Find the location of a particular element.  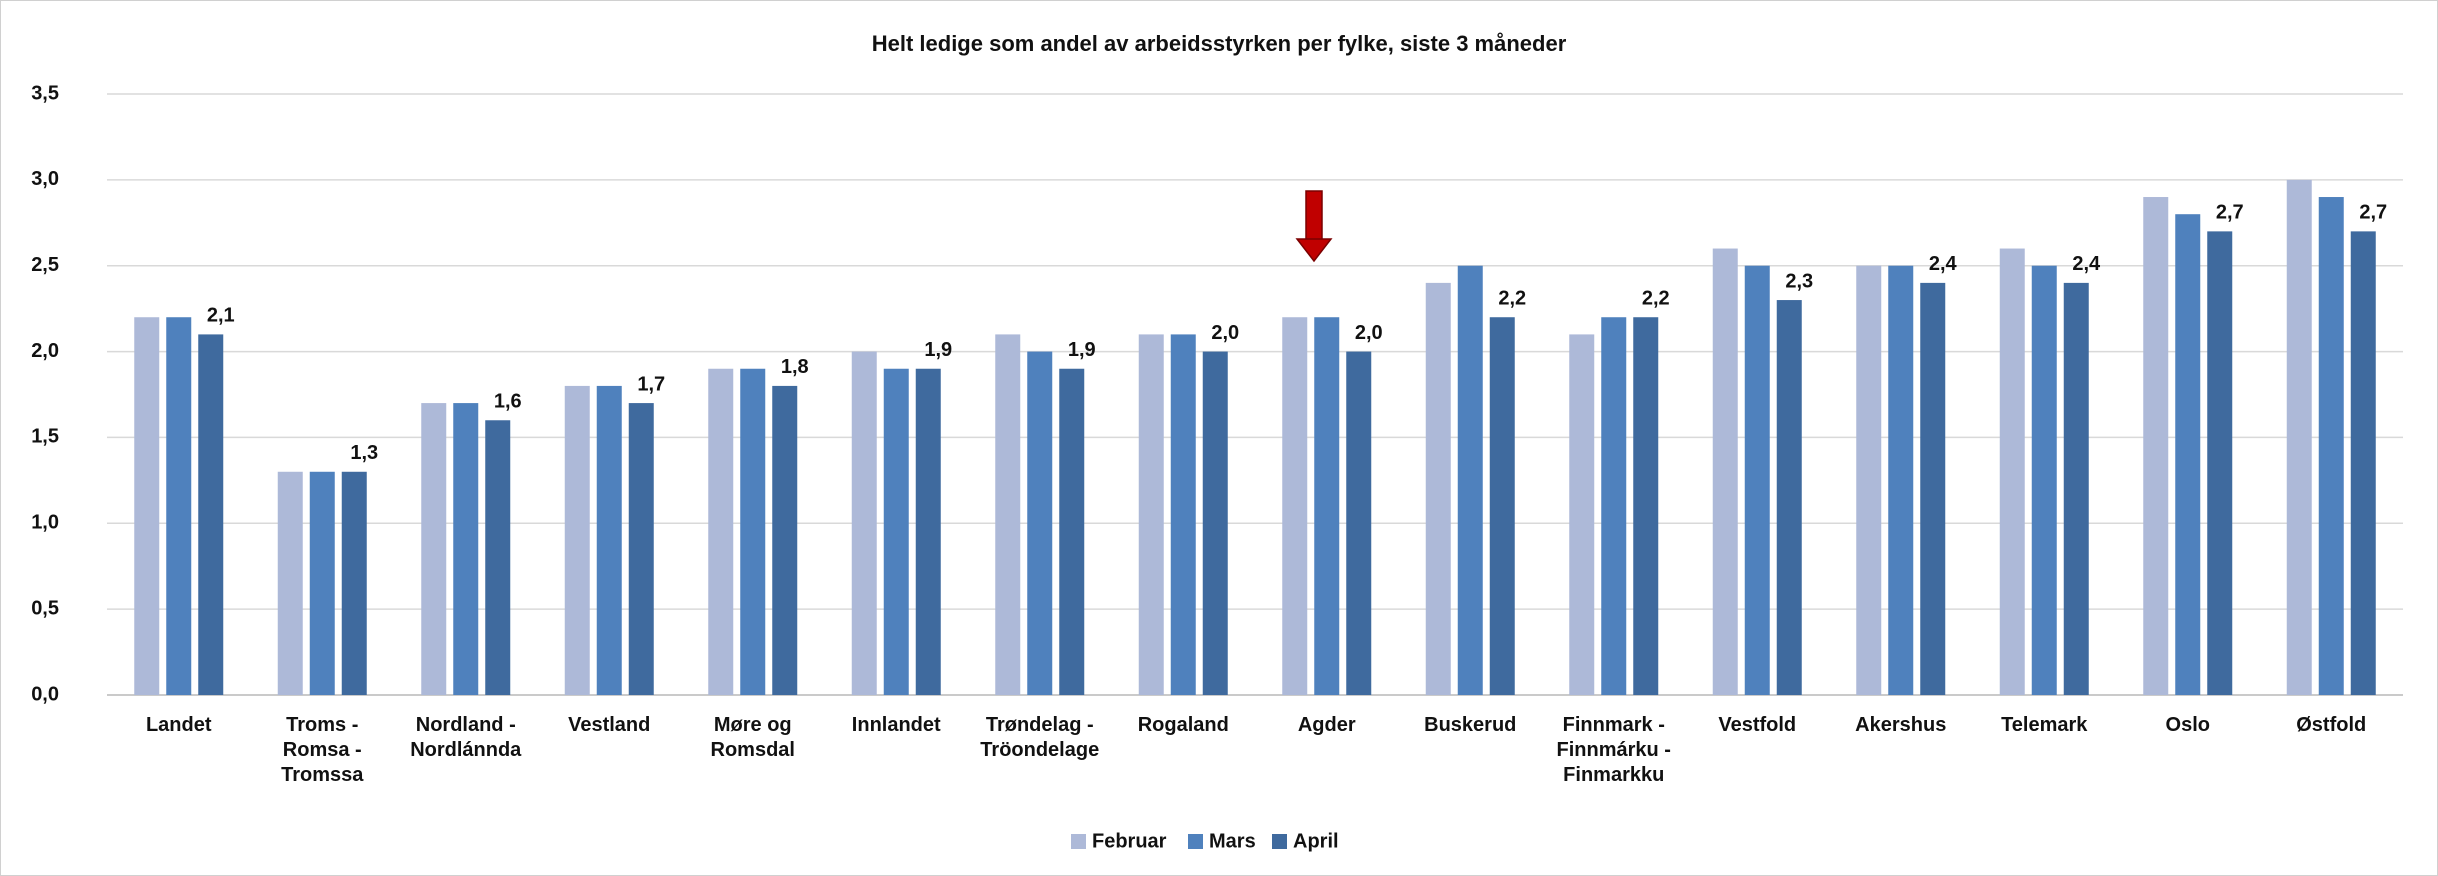

x-tick-label: Telemark is located at coordinates (2044, 725).